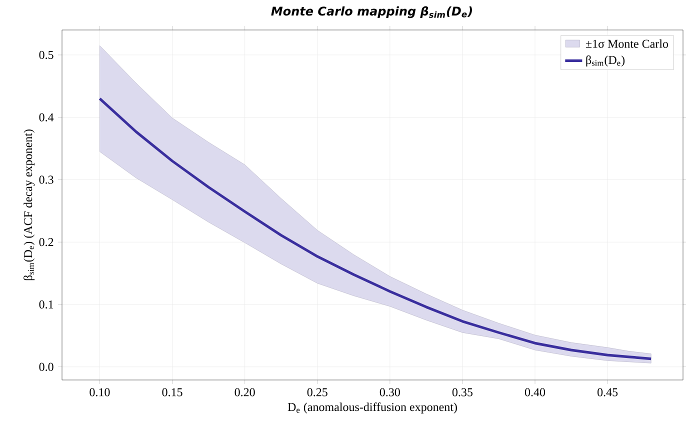 The width and height of the screenshot is (686, 443). What do you see at coordinates (317, 392) in the screenshot?
I see `x-tick-label: 0.25` at bounding box center [317, 392].